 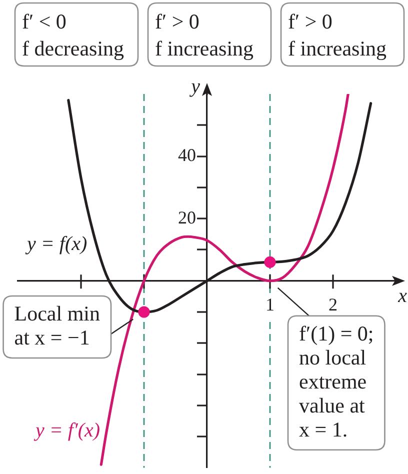 I want to click on y-tick-label: 20, so click(x=187, y=217).